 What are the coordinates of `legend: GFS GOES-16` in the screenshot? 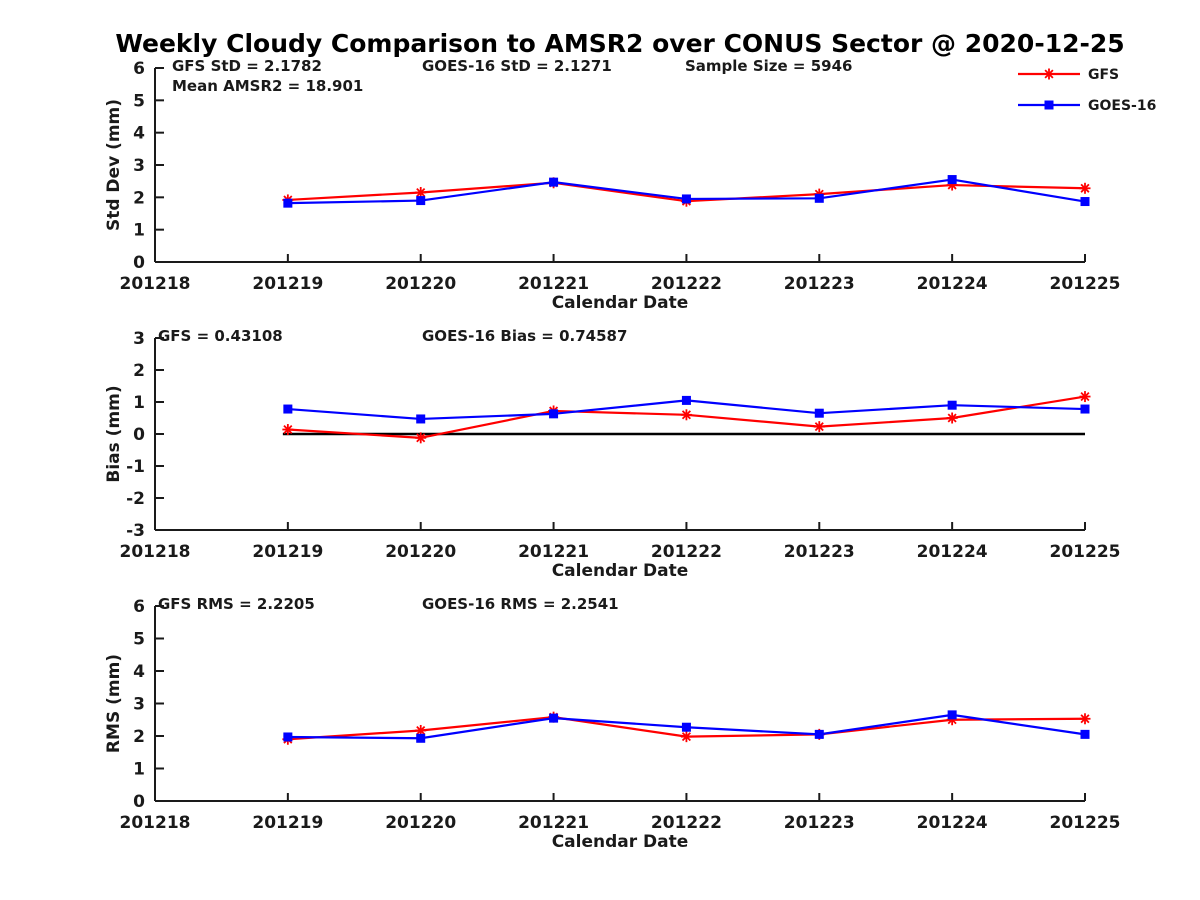 It's located at (1087, 90).